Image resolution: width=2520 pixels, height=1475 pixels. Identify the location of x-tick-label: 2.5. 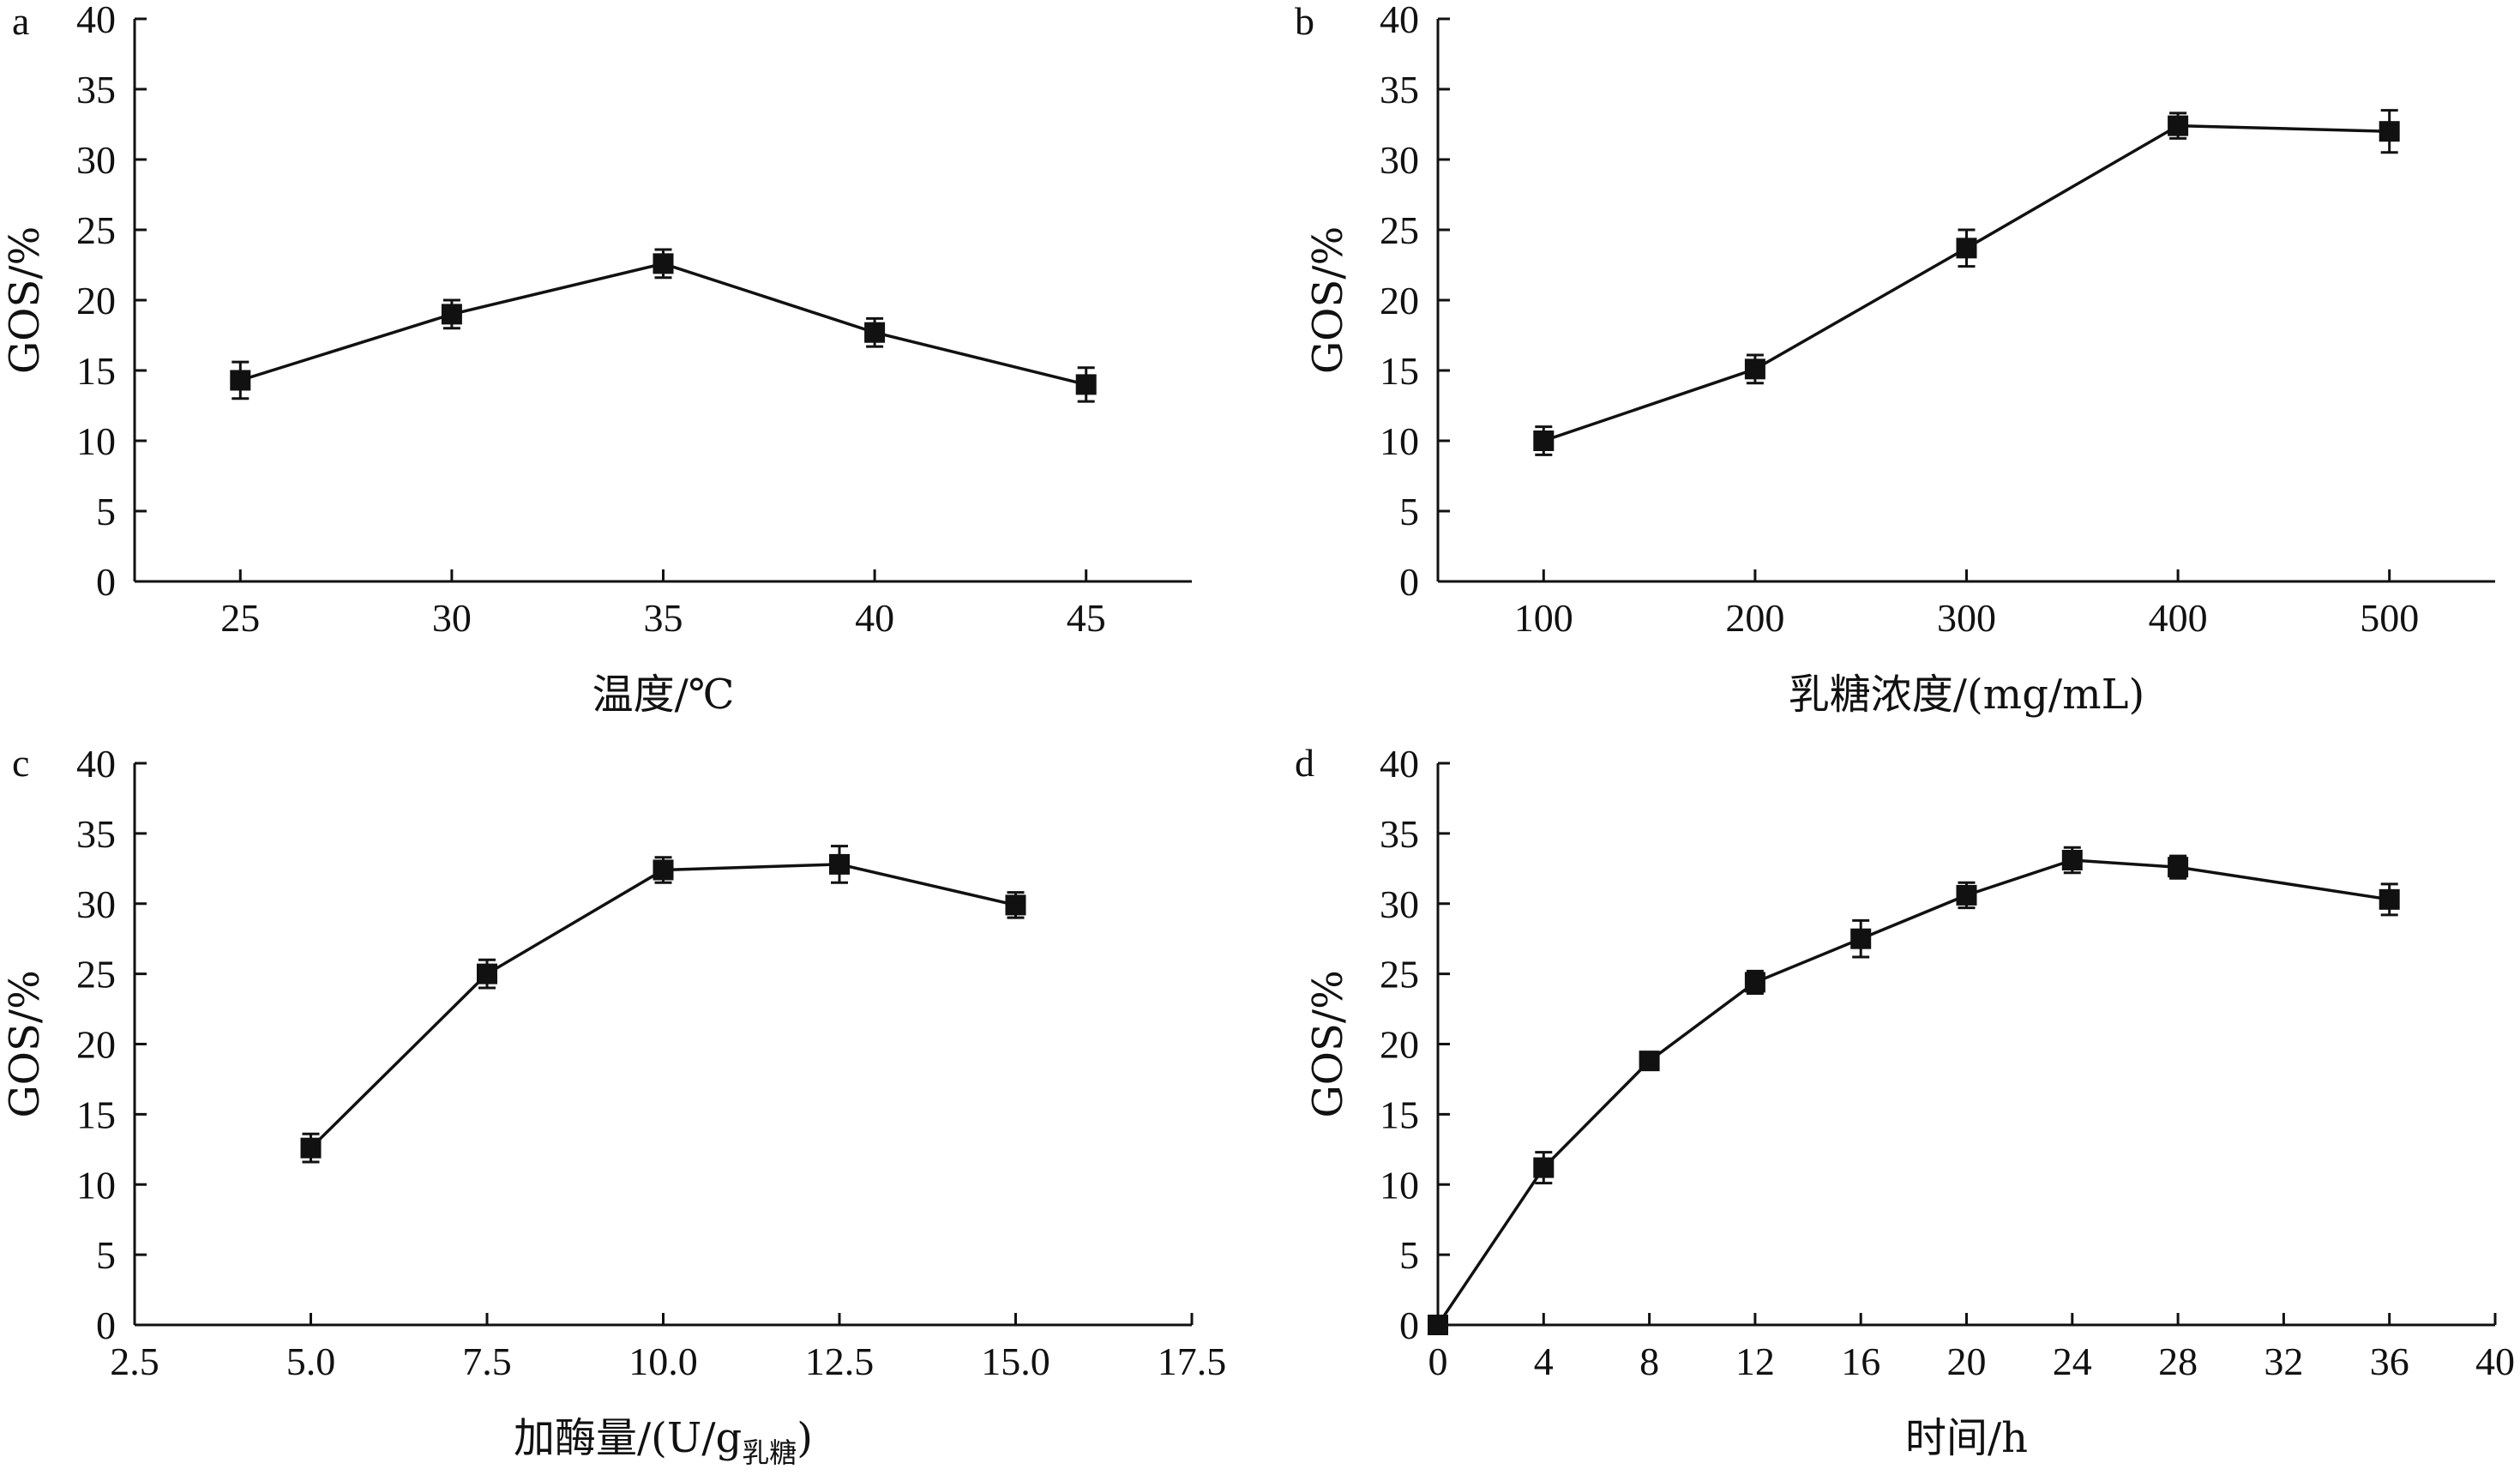
(134, 1361).